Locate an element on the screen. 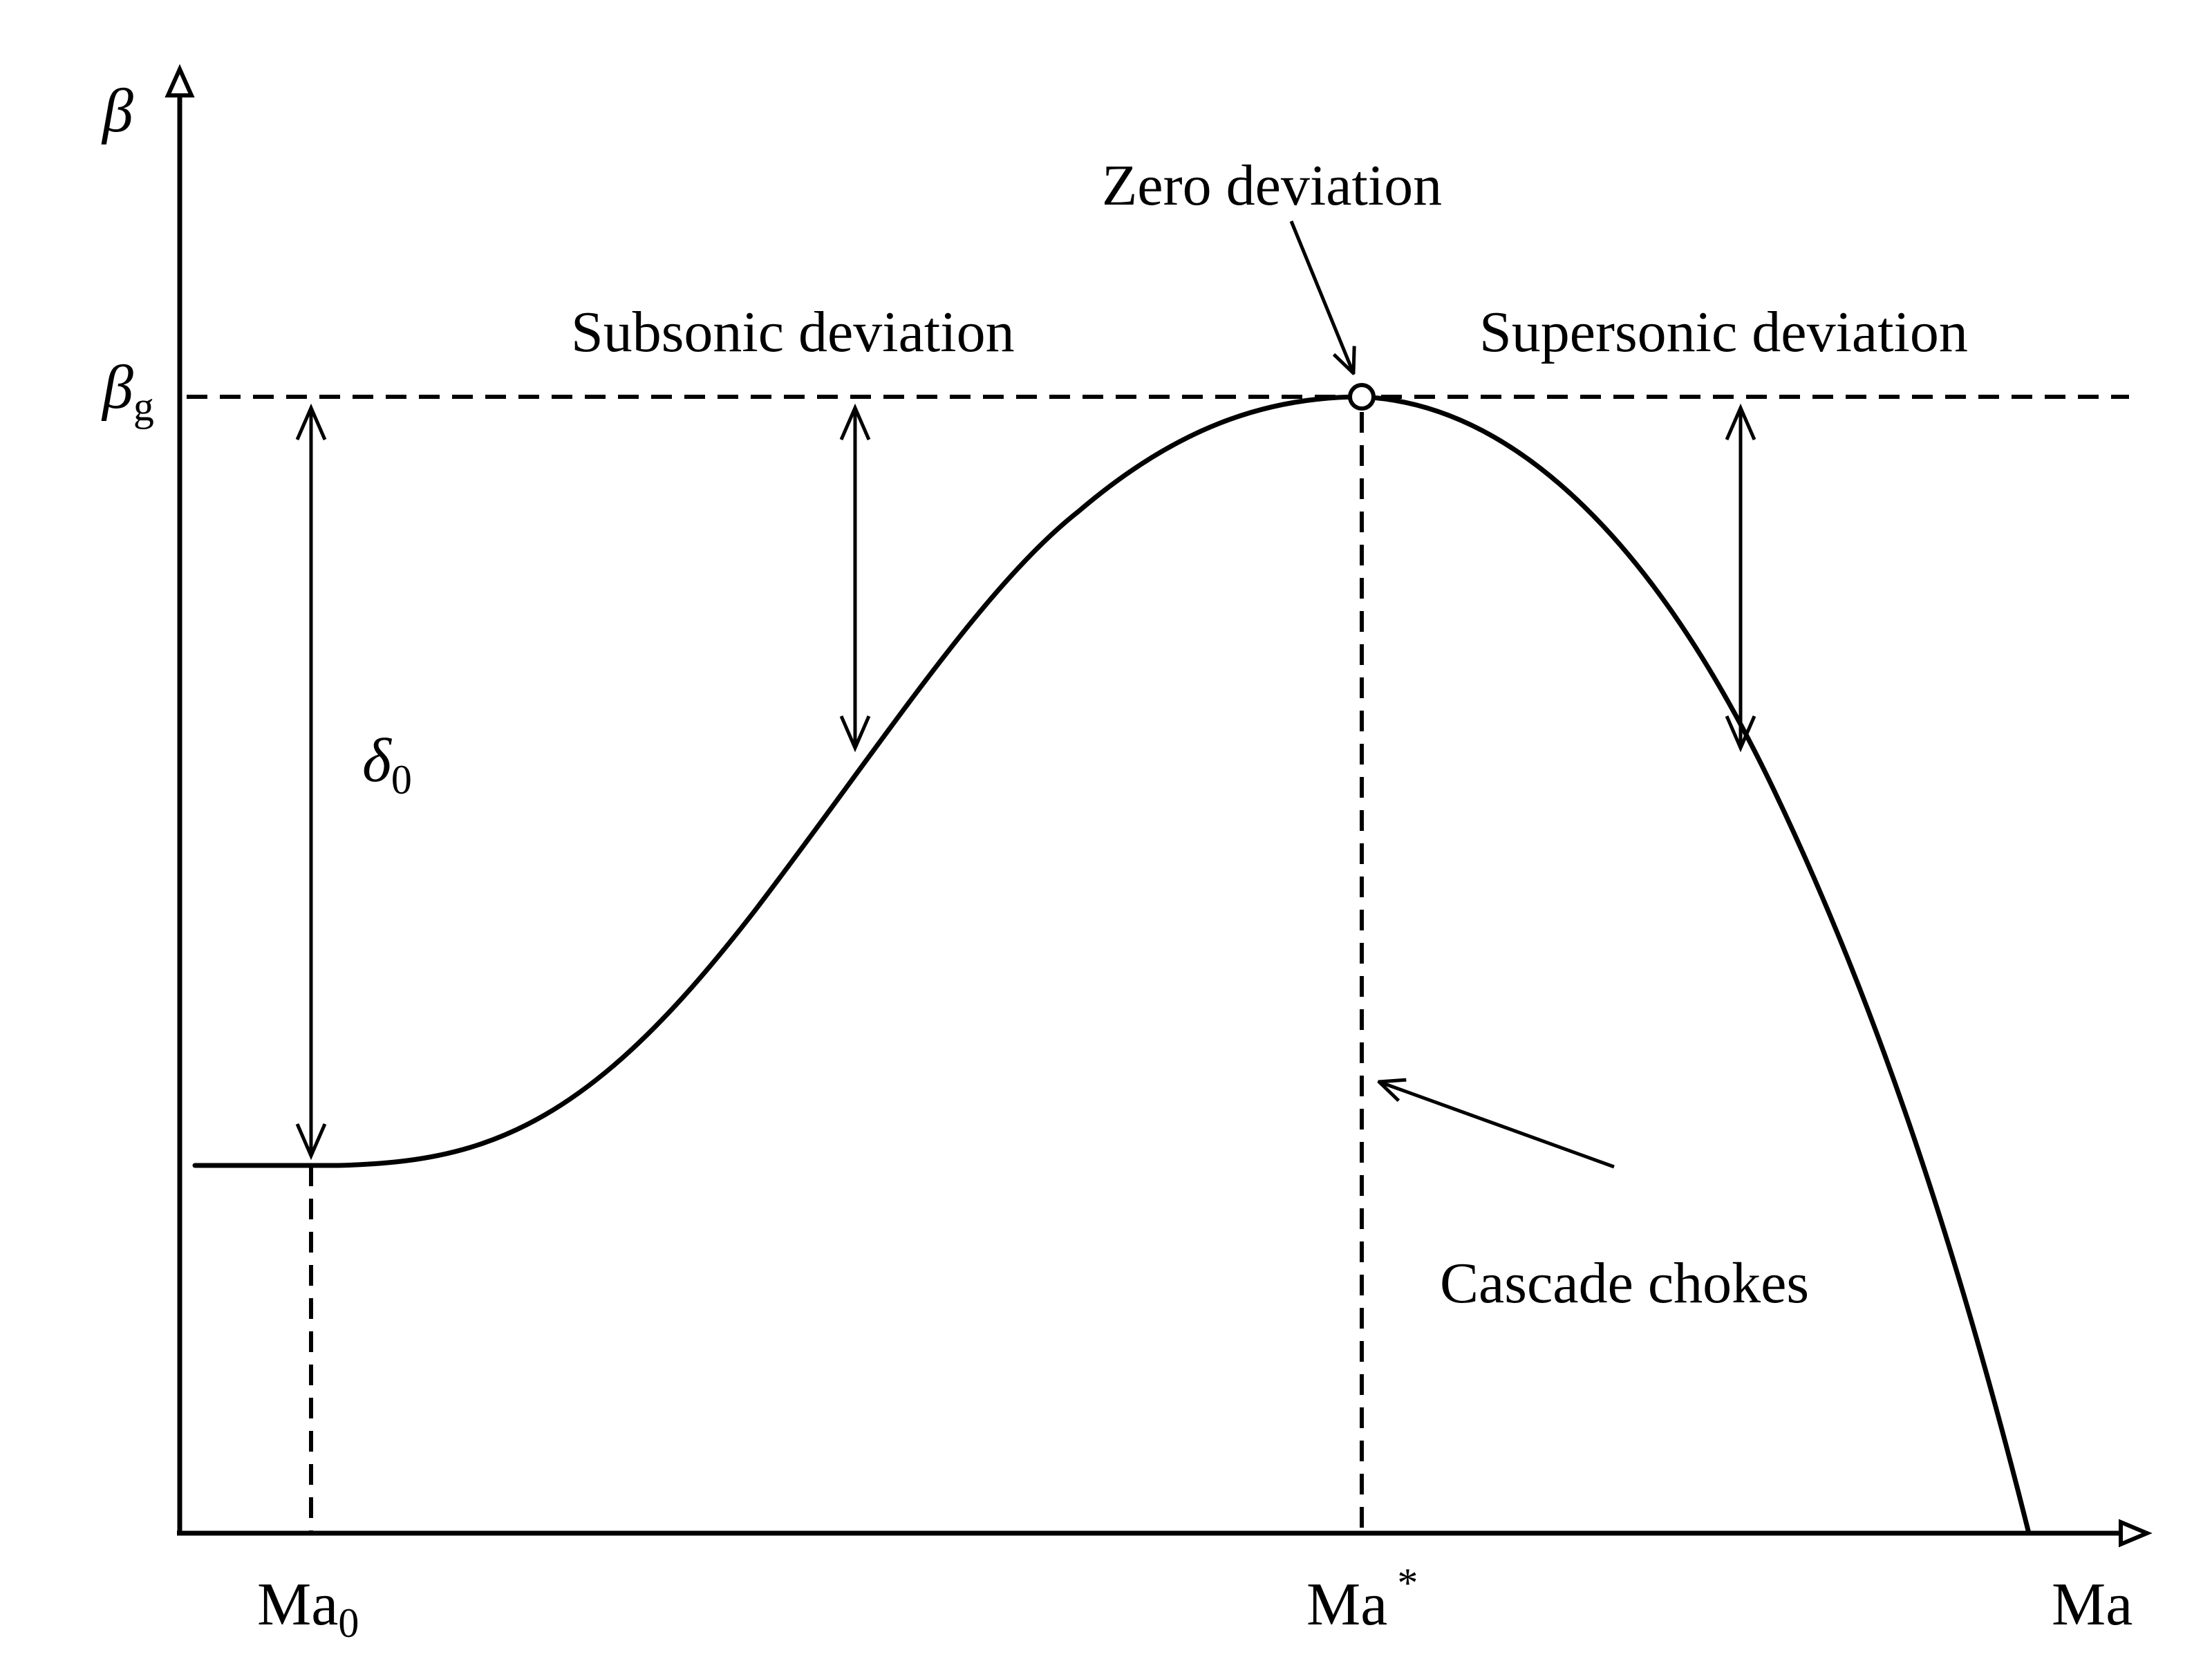 The height and width of the screenshot is (1659, 2212). x-axis-arrow is located at coordinates (2136, 1534).